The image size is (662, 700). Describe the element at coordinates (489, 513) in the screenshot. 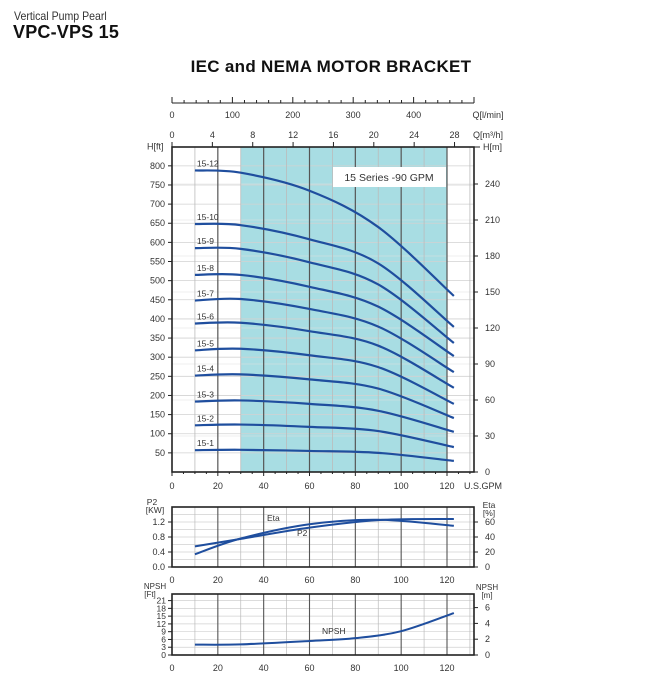

I see `eta-unit-label: [%]` at that location.